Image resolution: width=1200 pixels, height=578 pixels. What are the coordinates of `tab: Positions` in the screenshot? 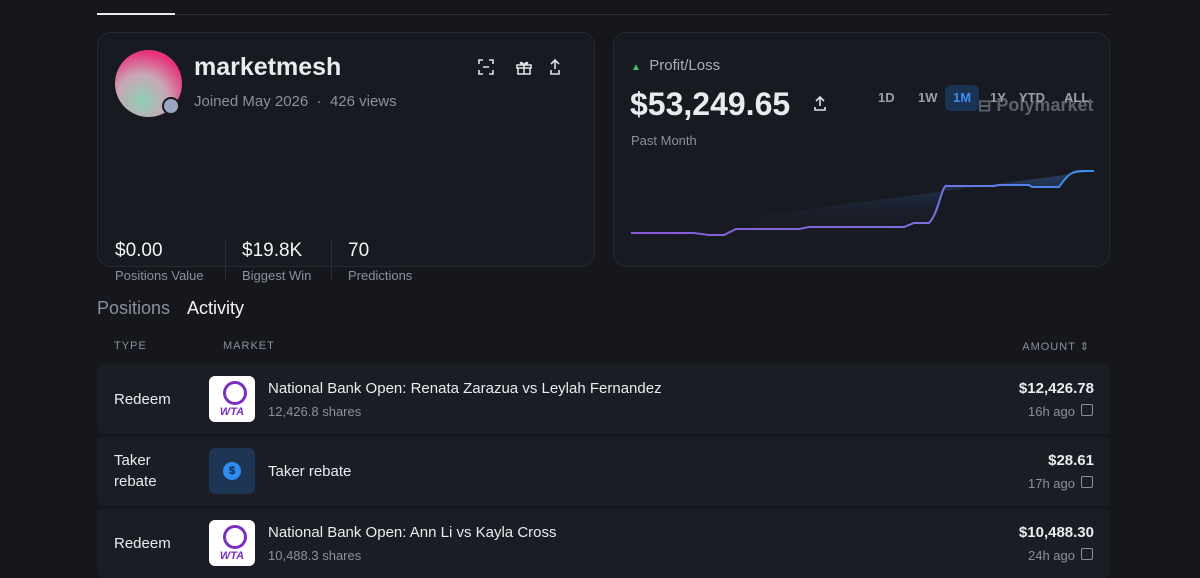 It's located at (134, 308).